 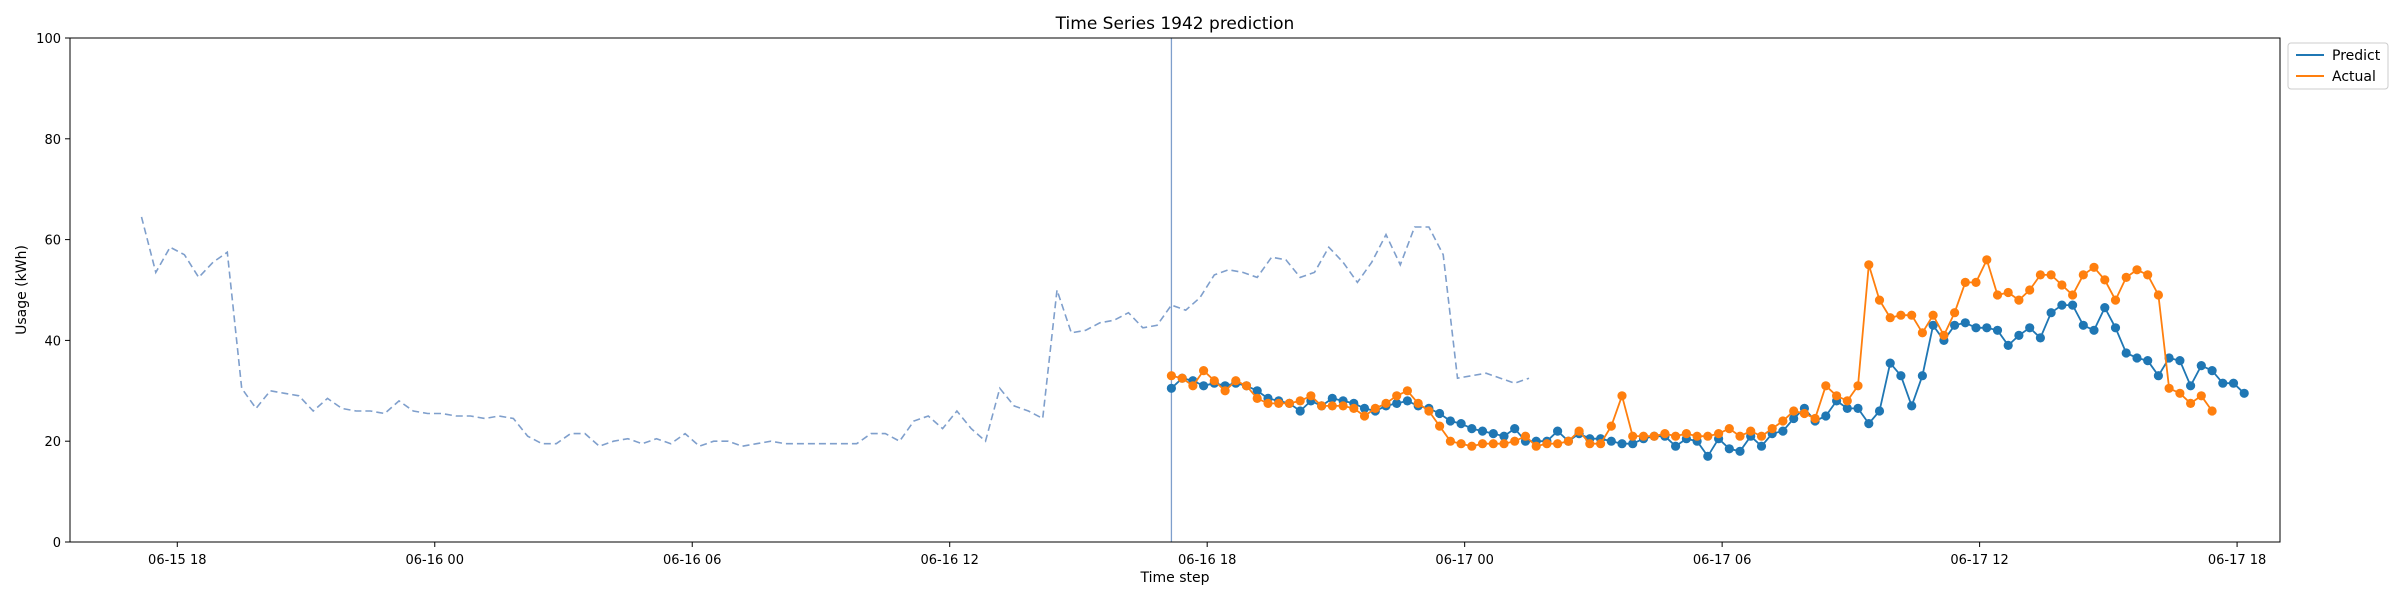 I want to click on y-tick-label: 60, so click(x=52, y=241).